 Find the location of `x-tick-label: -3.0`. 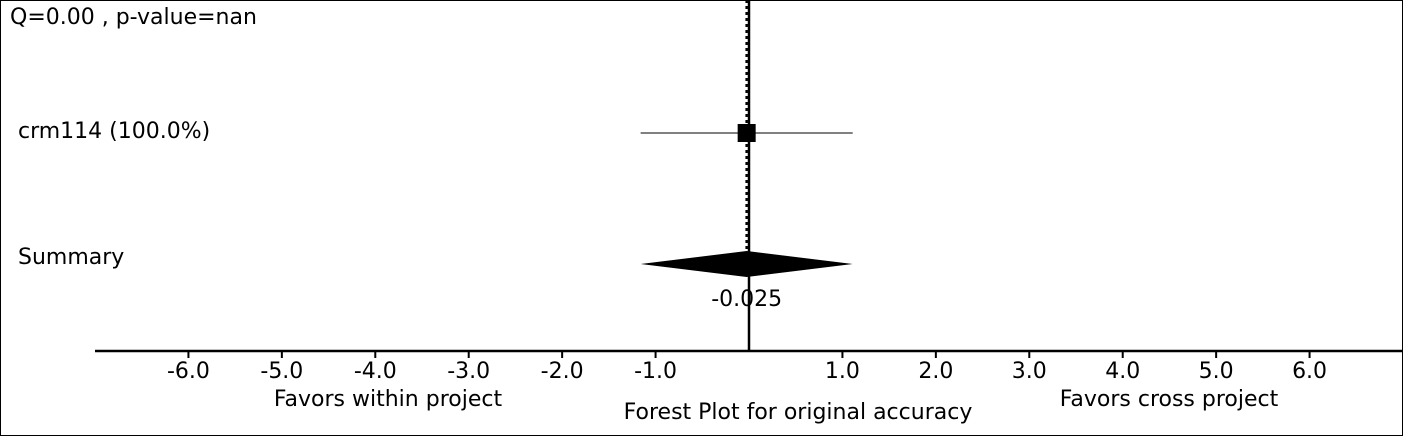

x-tick-label: -3.0 is located at coordinates (468, 371).